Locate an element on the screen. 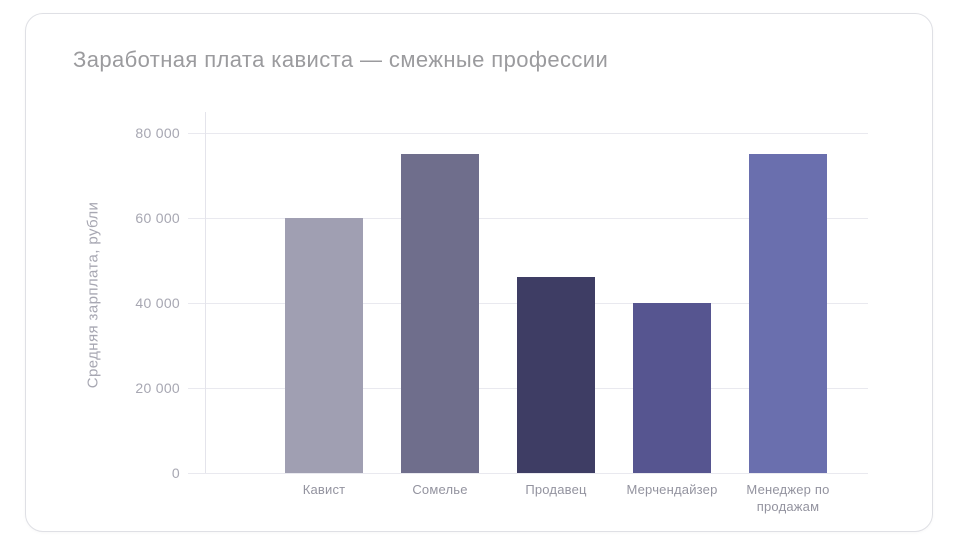 The image size is (960, 550). category-label: Мерчендайзер is located at coordinates (672, 489).